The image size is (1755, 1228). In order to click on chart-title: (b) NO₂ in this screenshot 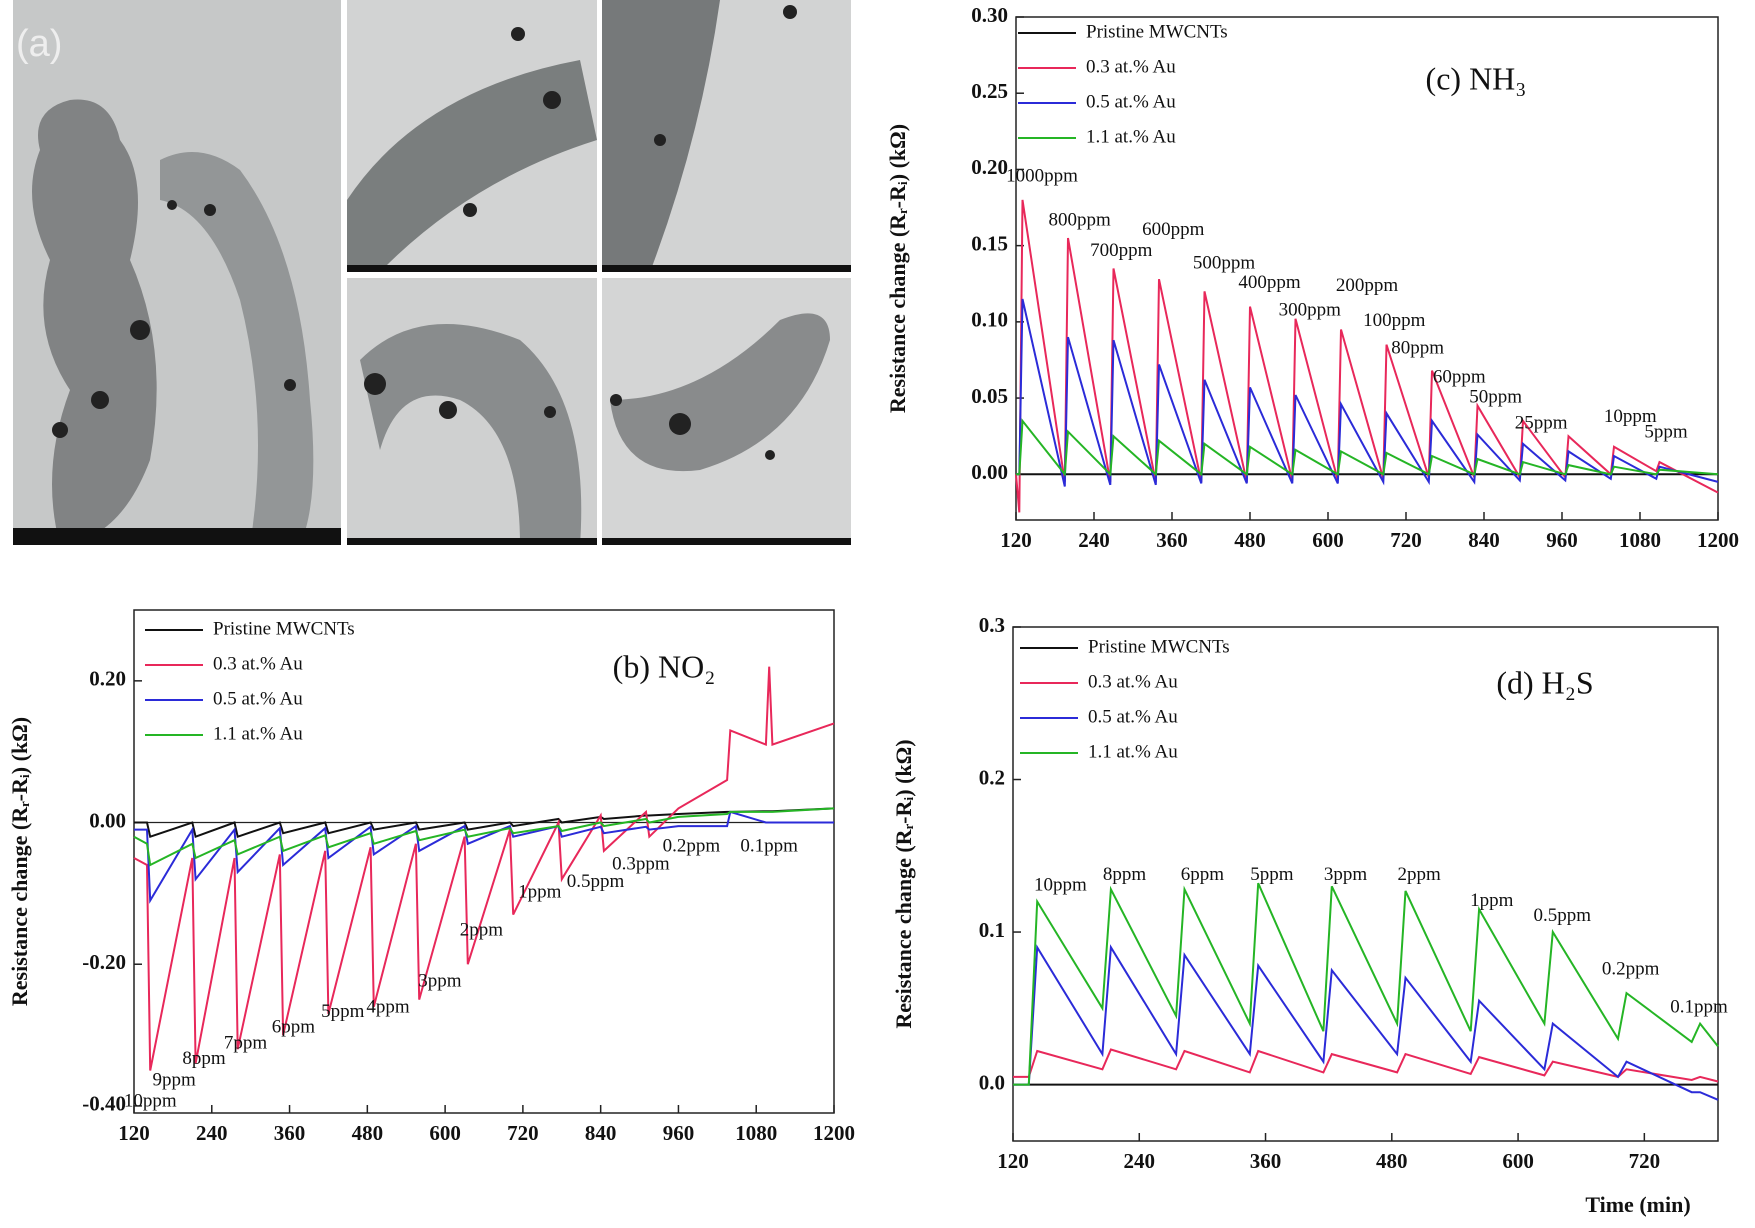, I will do `click(664, 666)`.